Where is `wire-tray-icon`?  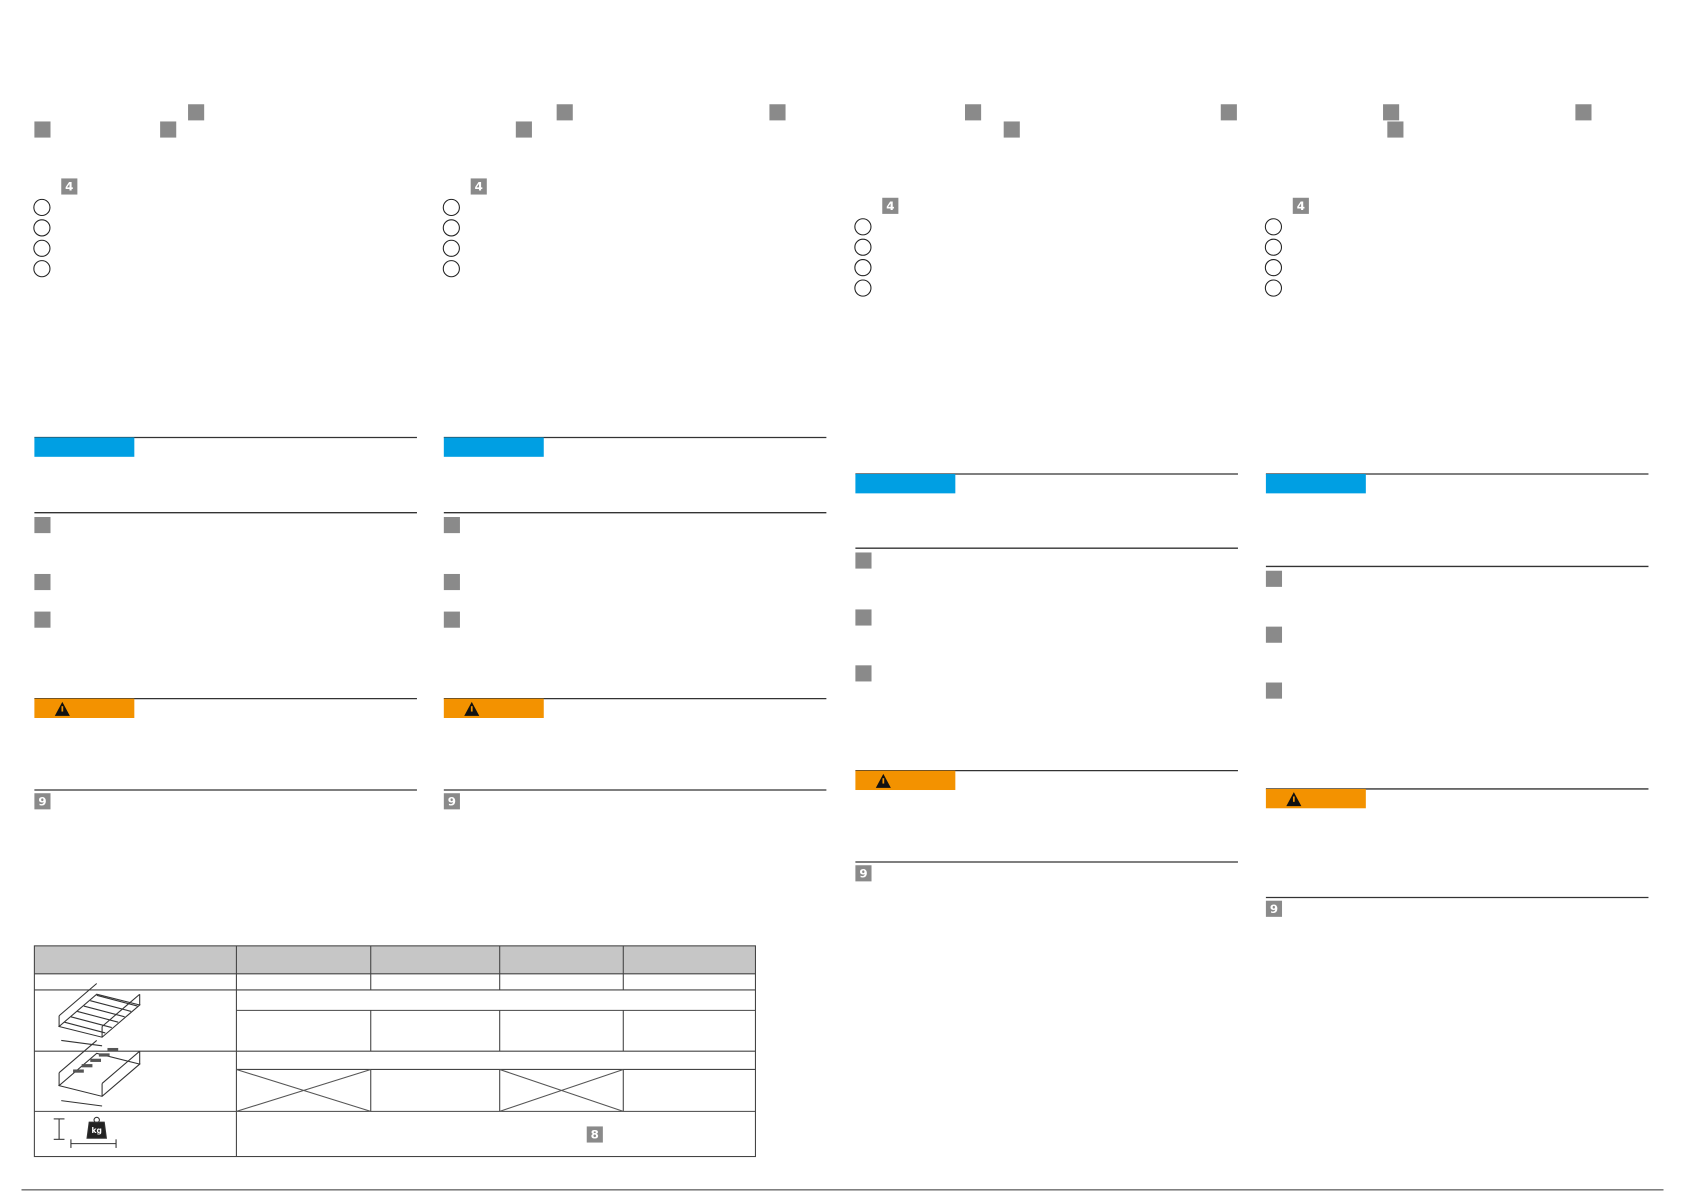
wire-tray-icon is located at coordinates (99, 1015).